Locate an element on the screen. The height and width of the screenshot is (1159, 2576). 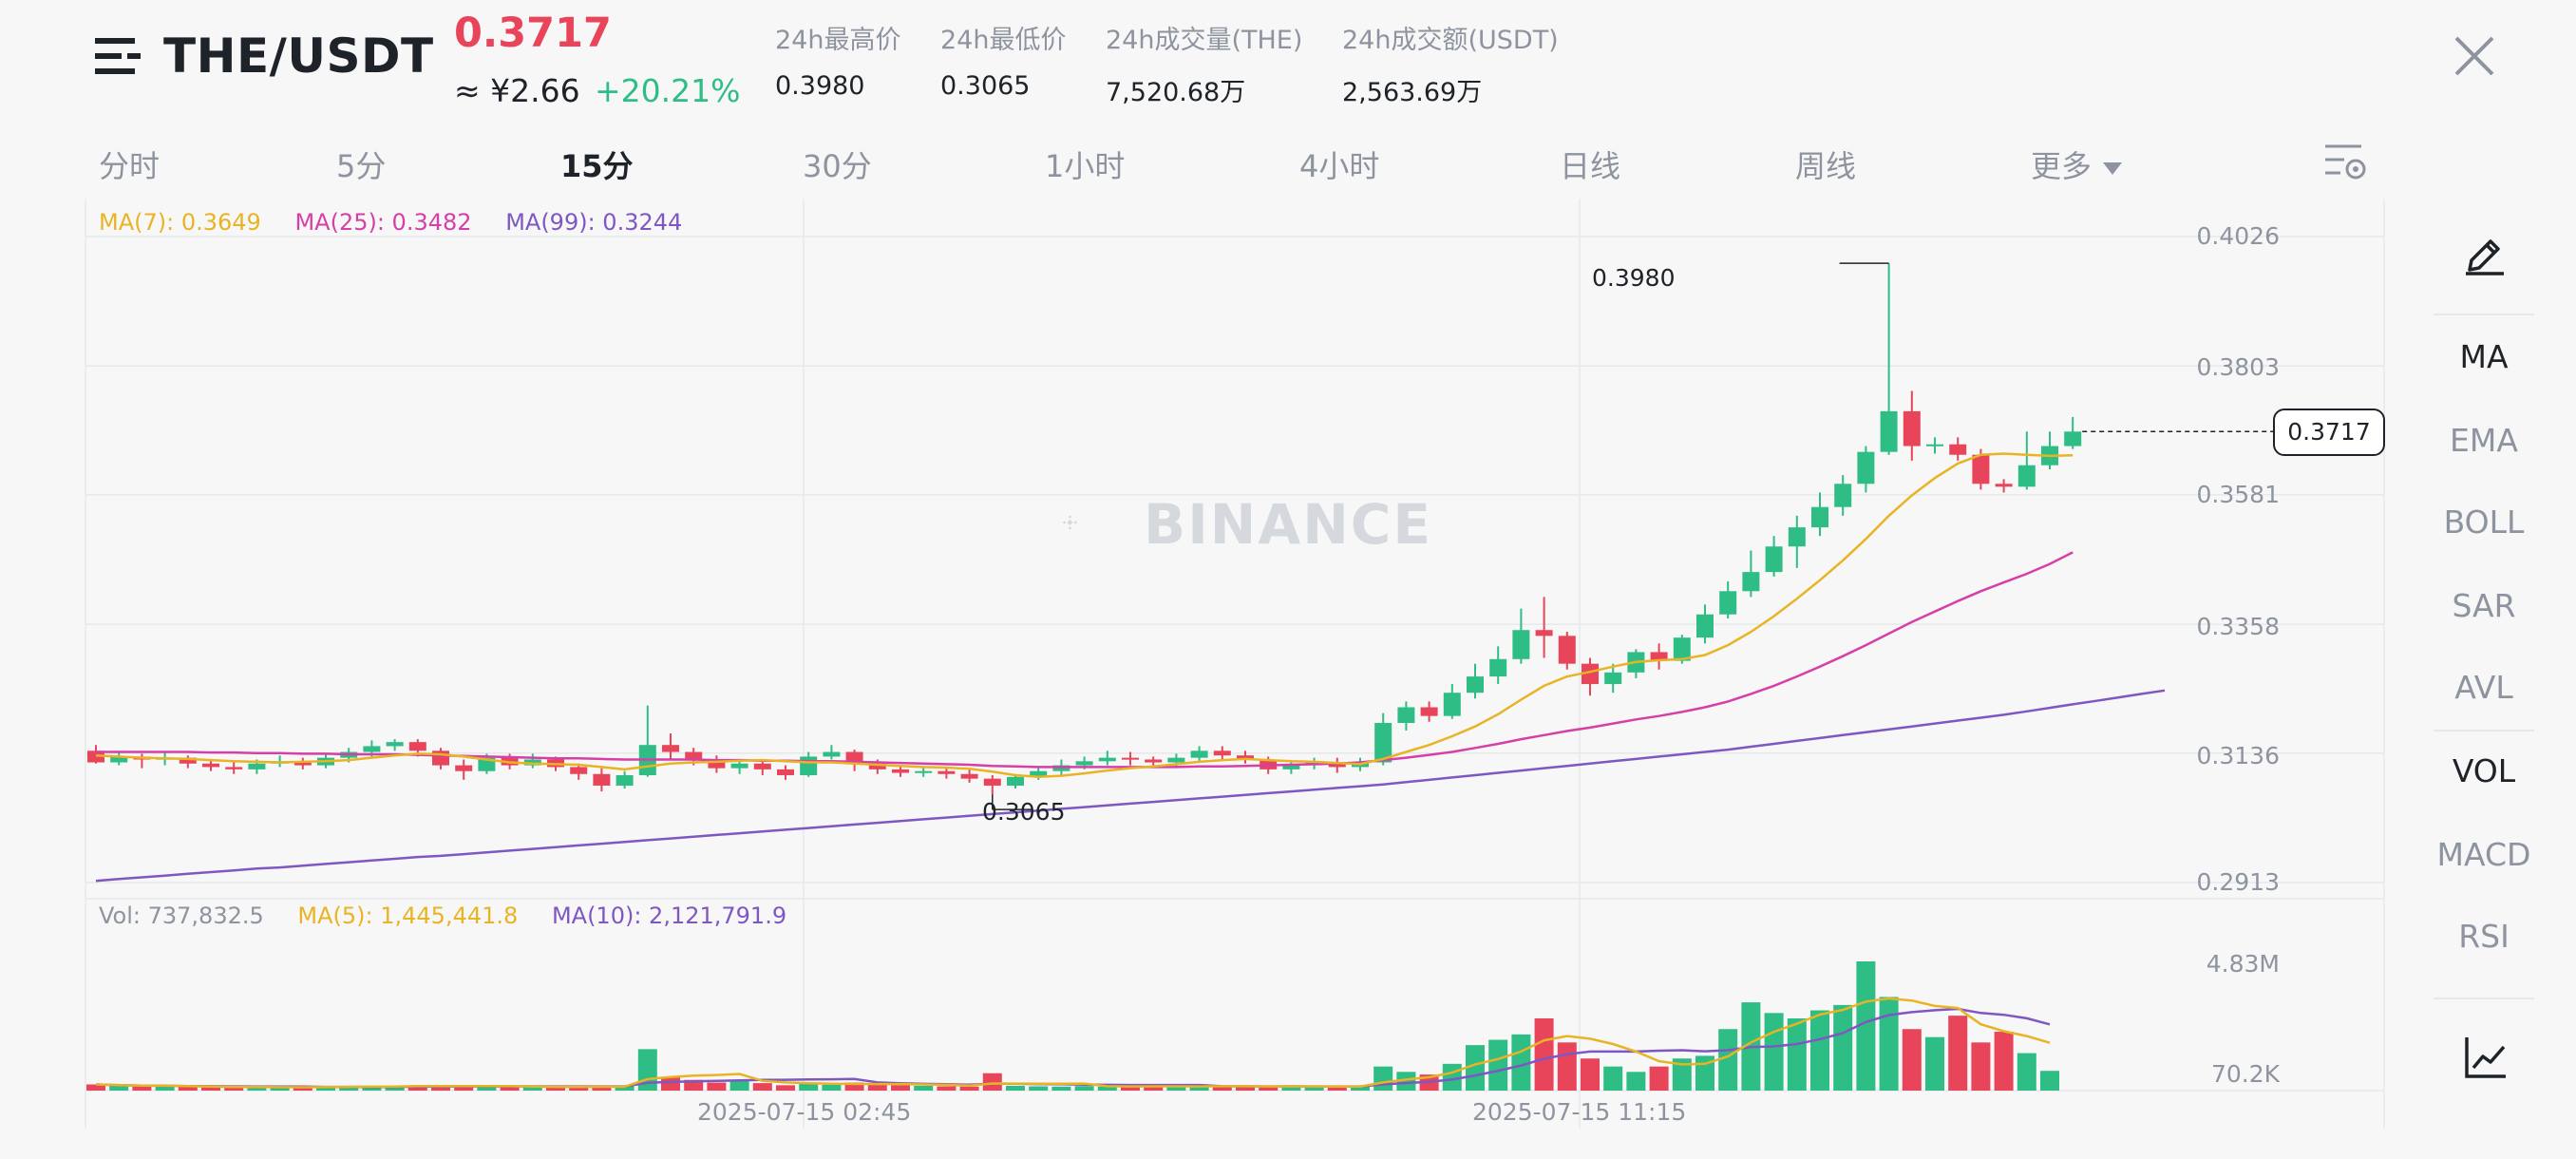
price-tick: 0.3803 is located at coordinates (2238, 367).